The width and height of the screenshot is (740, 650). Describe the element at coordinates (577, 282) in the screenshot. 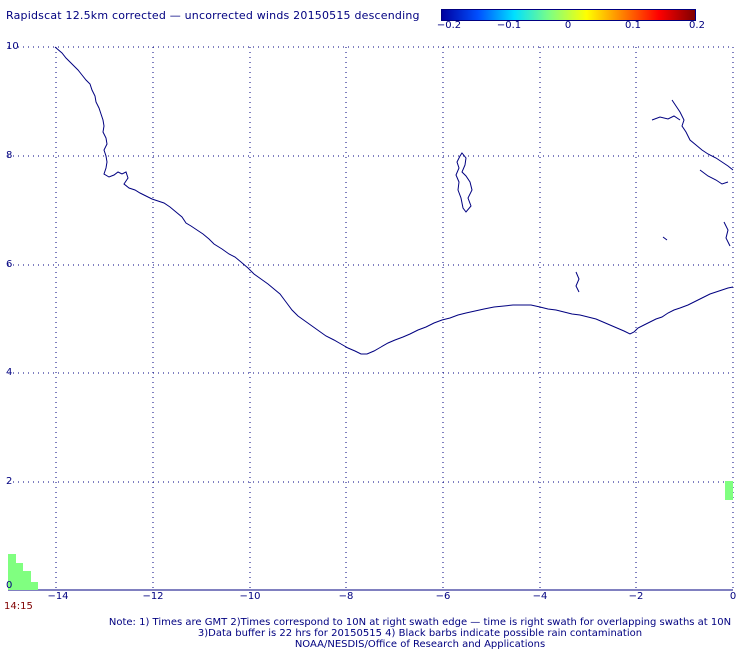

I see `coastline-lagoon` at that location.